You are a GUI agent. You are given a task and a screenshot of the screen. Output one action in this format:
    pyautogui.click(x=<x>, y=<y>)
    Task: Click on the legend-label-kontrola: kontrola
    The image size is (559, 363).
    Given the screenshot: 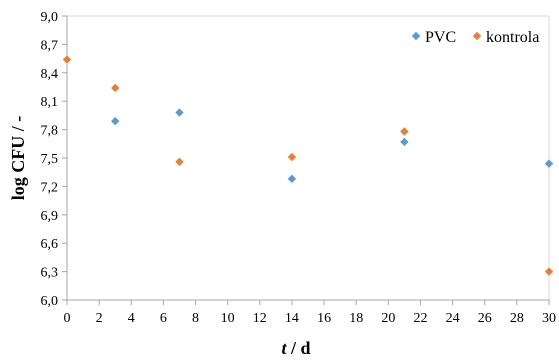 What is the action you would take?
    pyautogui.click(x=512, y=37)
    